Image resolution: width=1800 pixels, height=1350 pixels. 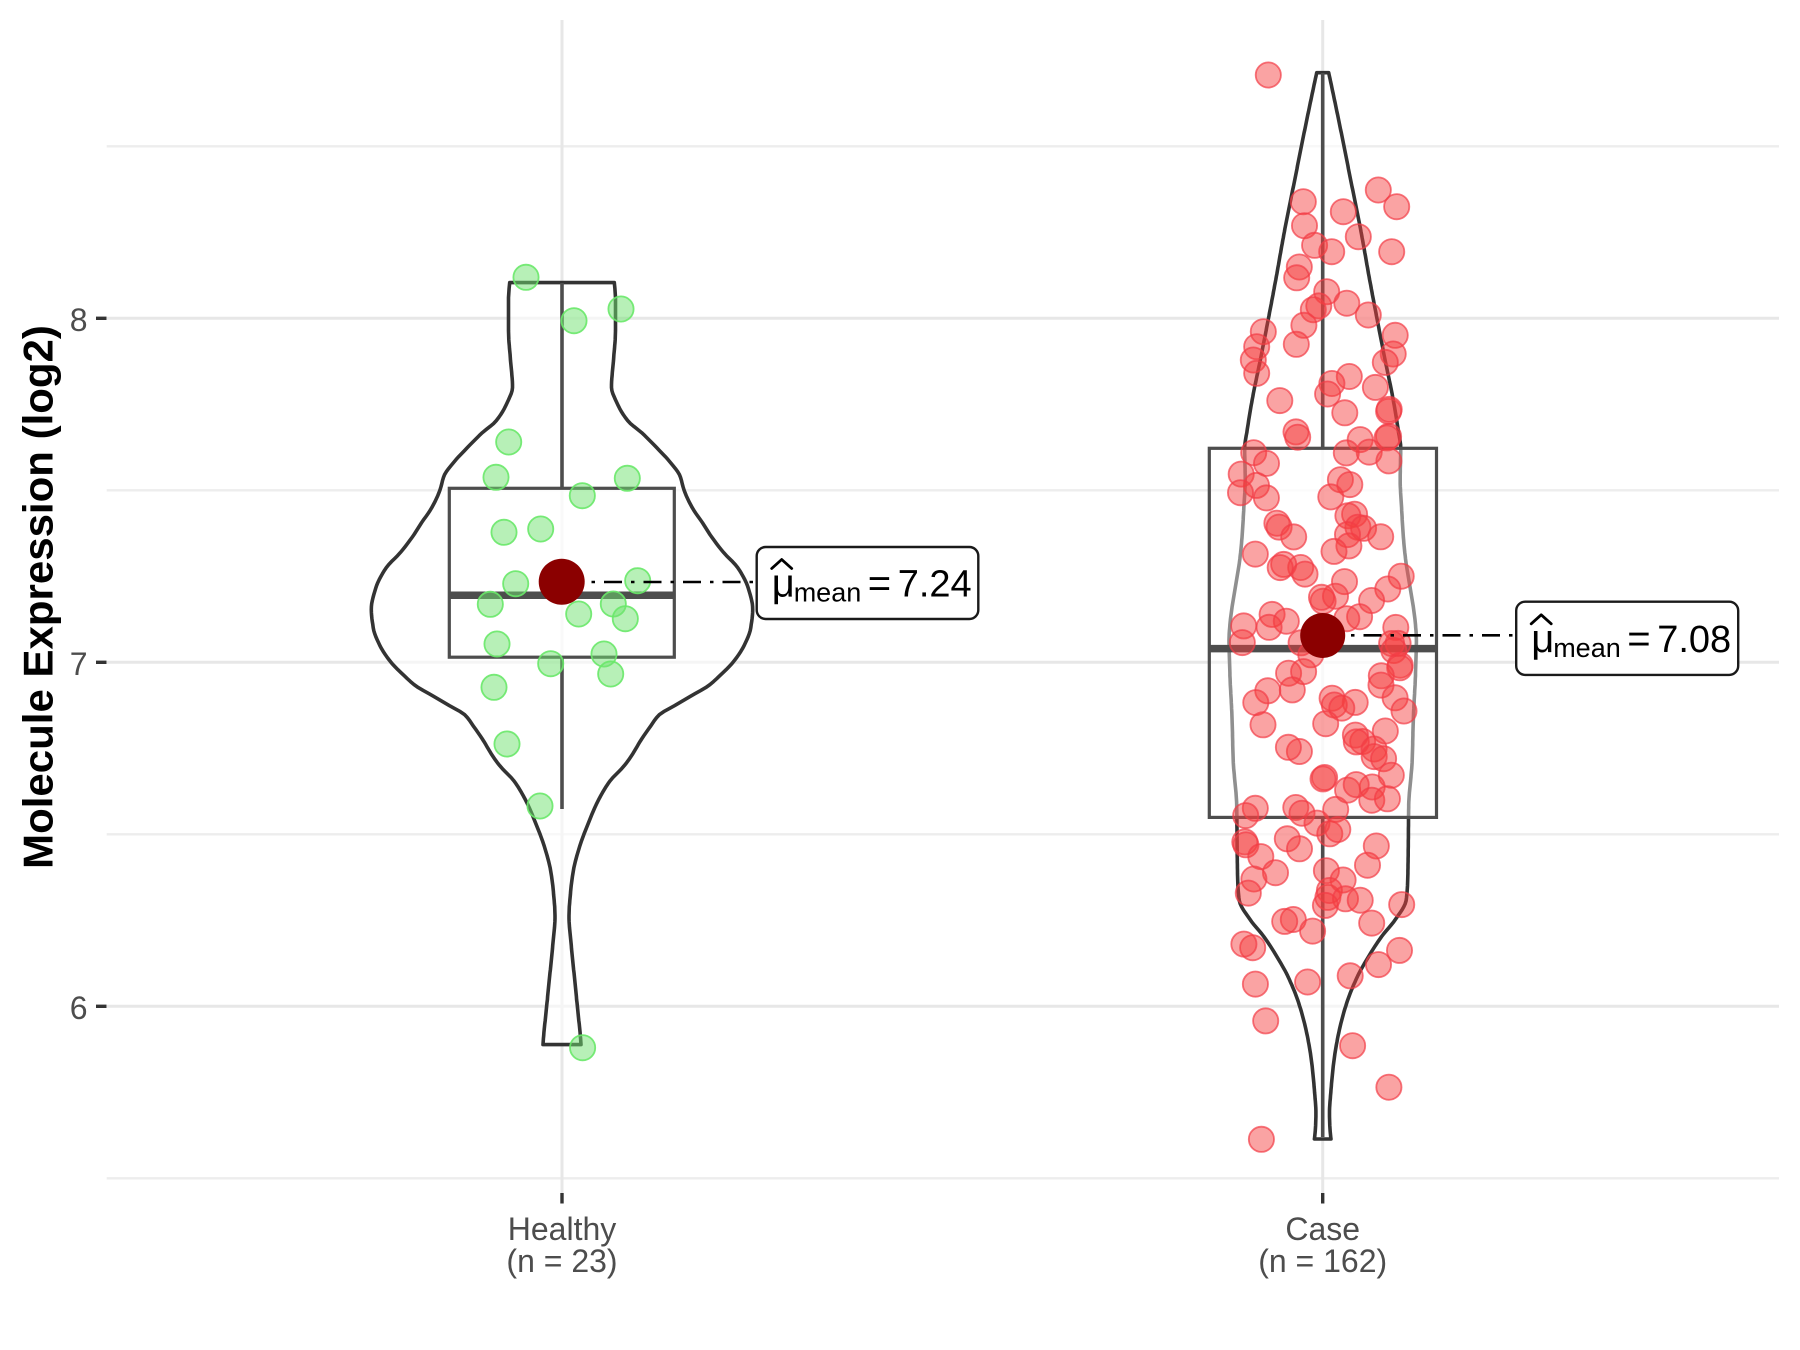 What do you see at coordinates (562, 1229) in the screenshot?
I see `svg-text: Healthy` at bounding box center [562, 1229].